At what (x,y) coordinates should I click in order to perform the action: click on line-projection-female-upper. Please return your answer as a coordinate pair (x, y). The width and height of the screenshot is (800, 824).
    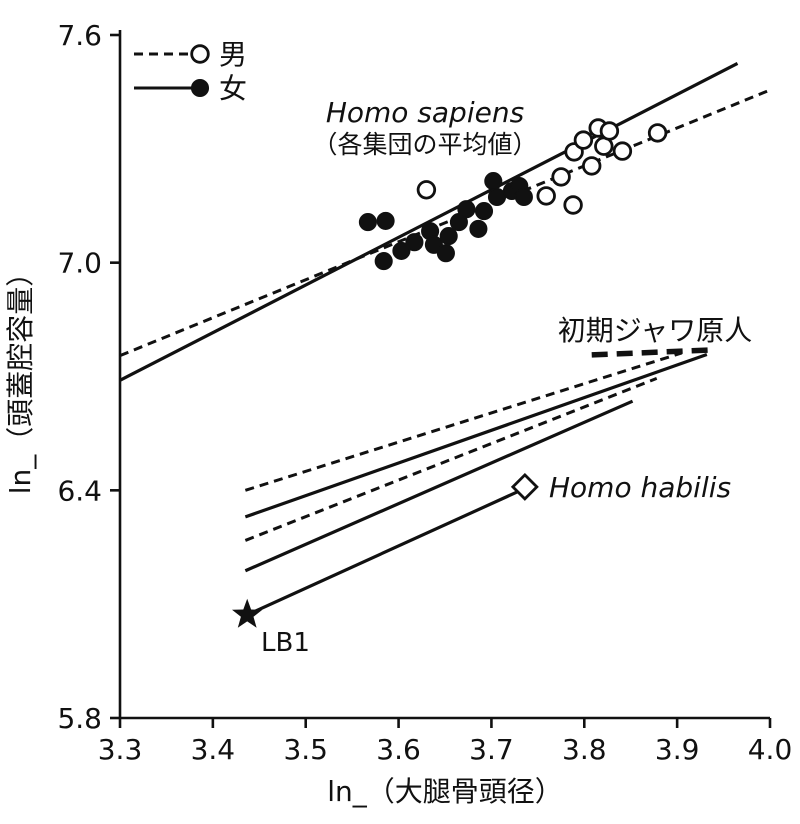
    Looking at the image, I should click on (476, 435).